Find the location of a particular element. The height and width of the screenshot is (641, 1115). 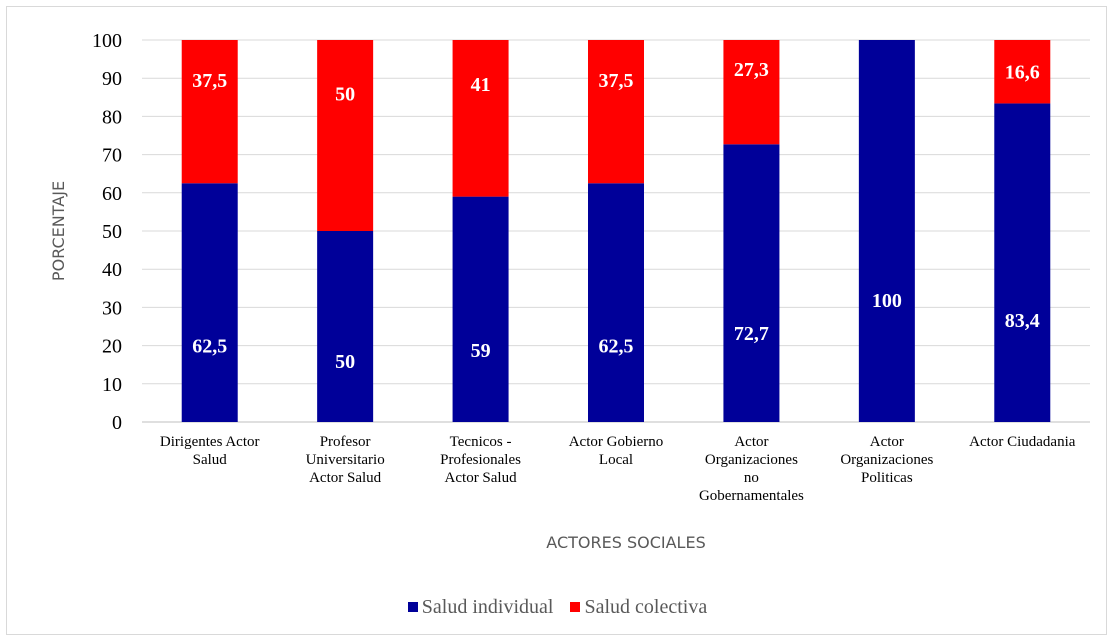

x-category-label: Tecnicos - Profesionales Actor Salud is located at coordinates (480, 460).